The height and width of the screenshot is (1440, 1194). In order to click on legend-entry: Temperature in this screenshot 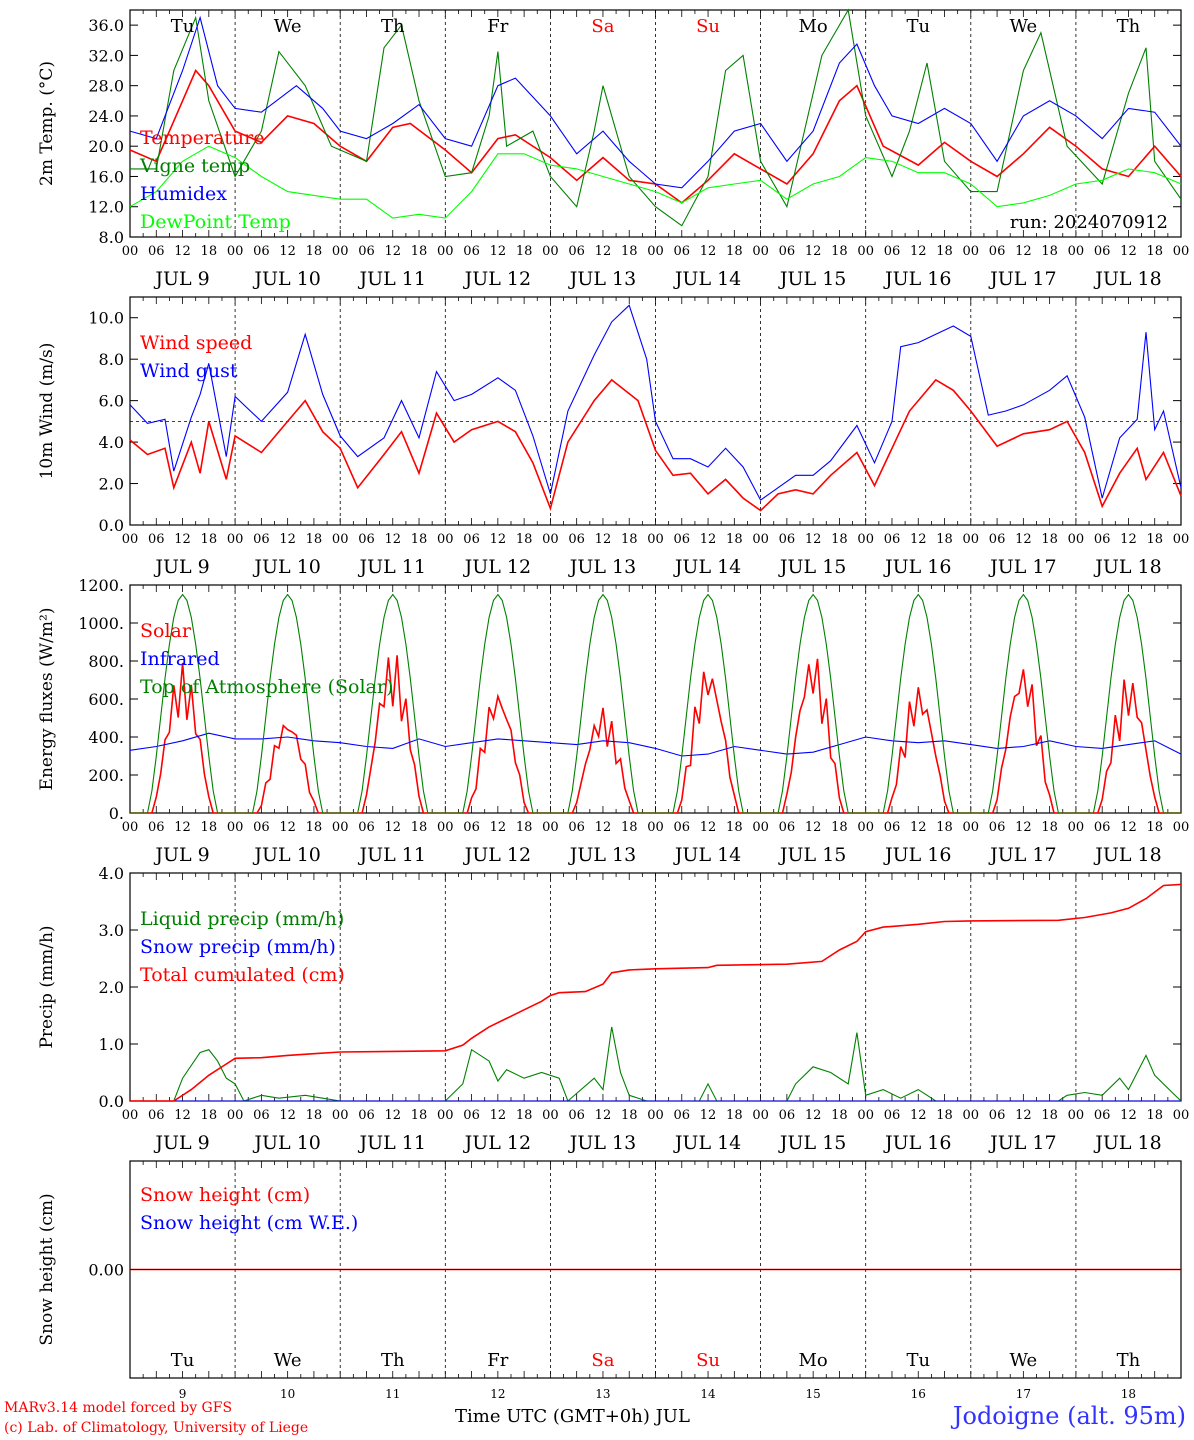, I will do `click(202, 138)`.